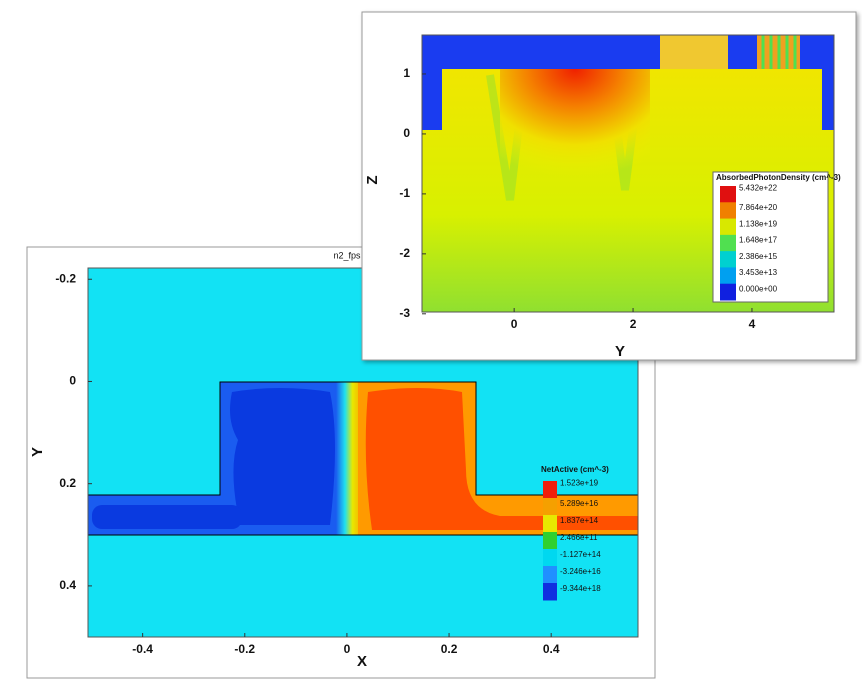  What do you see at coordinates (142, 649) in the screenshot?
I see `x-tick-label: -0.4` at bounding box center [142, 649].